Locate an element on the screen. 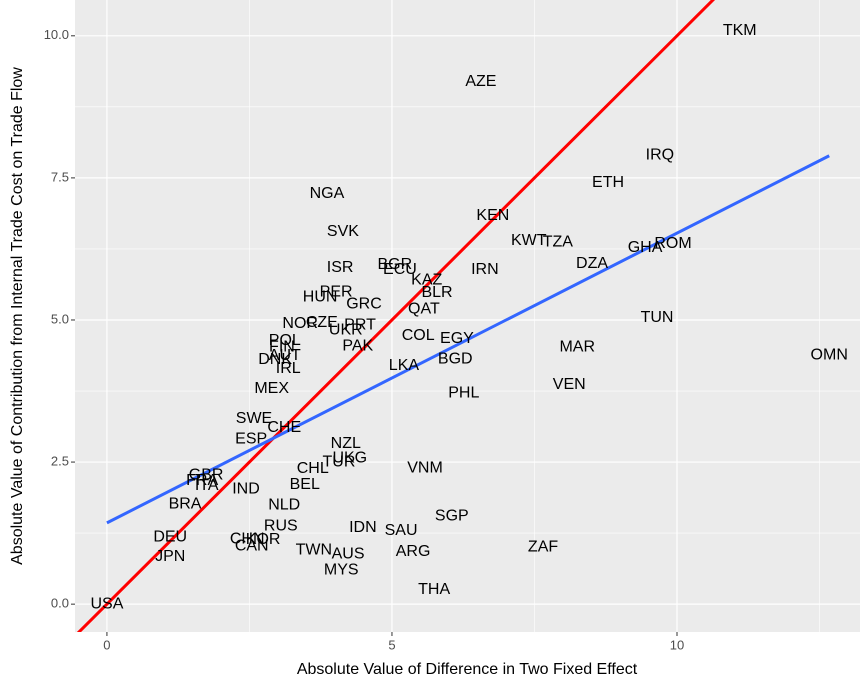 This screenshot has width=860, height=686. point-label: EGY is located at coordinates (457, 338).